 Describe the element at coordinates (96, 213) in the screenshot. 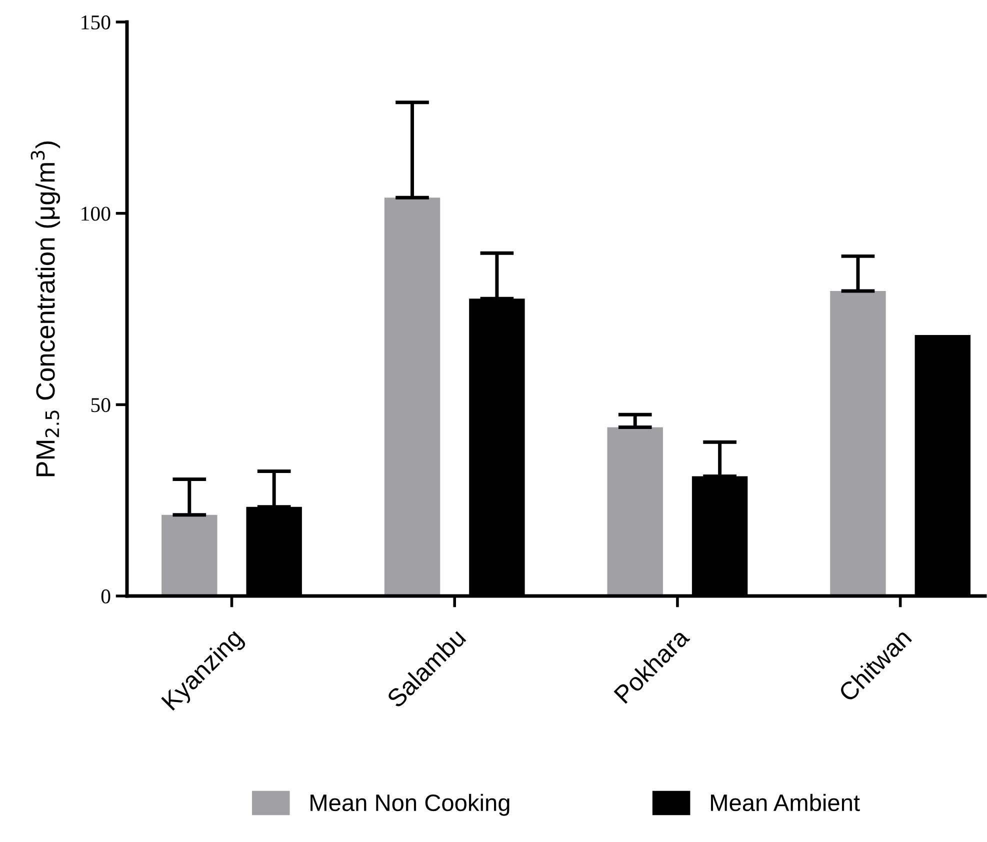

I see `y-tick-label: 100` at that location.